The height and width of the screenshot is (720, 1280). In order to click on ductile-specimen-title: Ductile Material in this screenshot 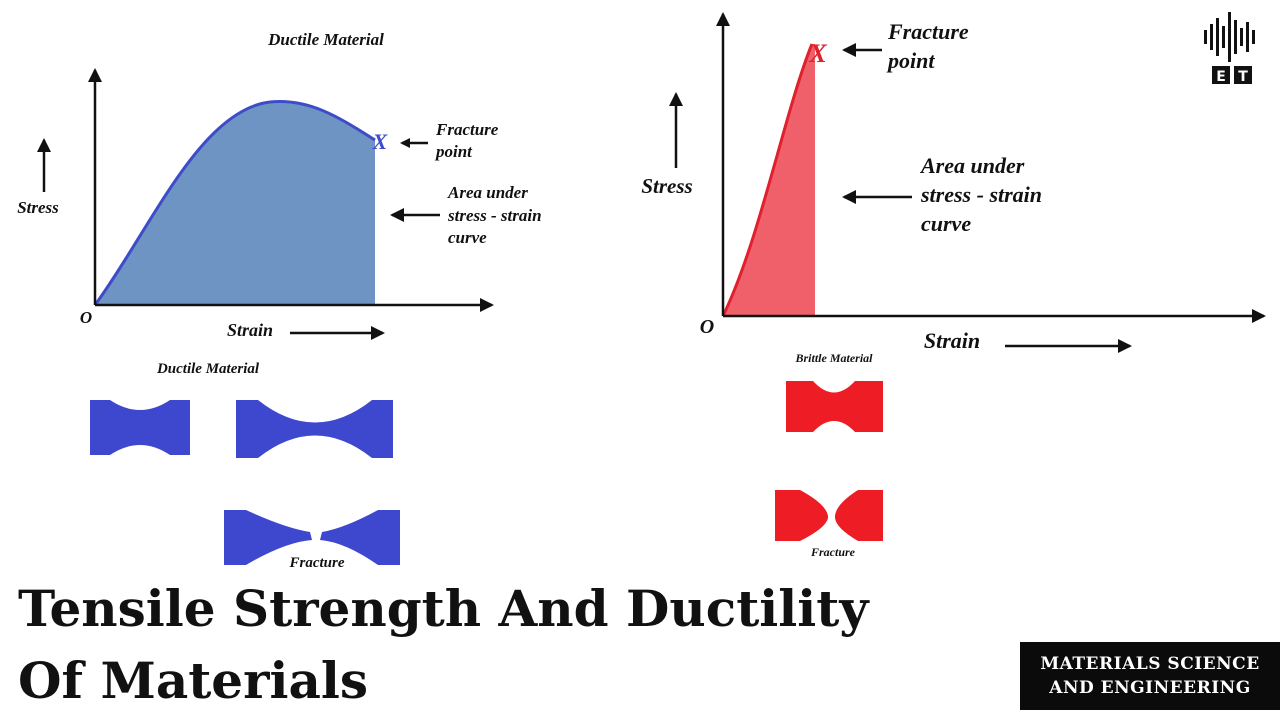, I will do `click(208, 369)`.